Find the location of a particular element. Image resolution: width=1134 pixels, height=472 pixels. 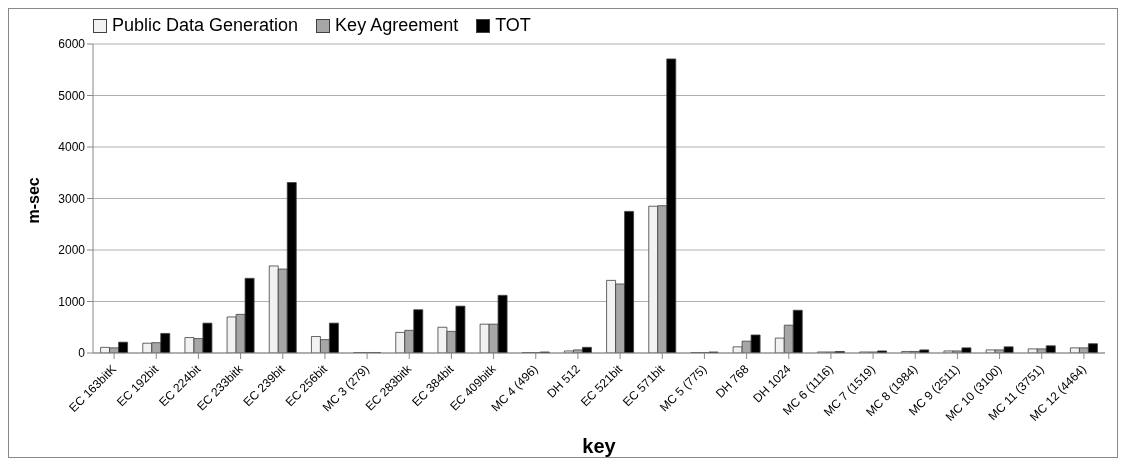

y-tick-label: 4000 is located at coordinates (72, 147).